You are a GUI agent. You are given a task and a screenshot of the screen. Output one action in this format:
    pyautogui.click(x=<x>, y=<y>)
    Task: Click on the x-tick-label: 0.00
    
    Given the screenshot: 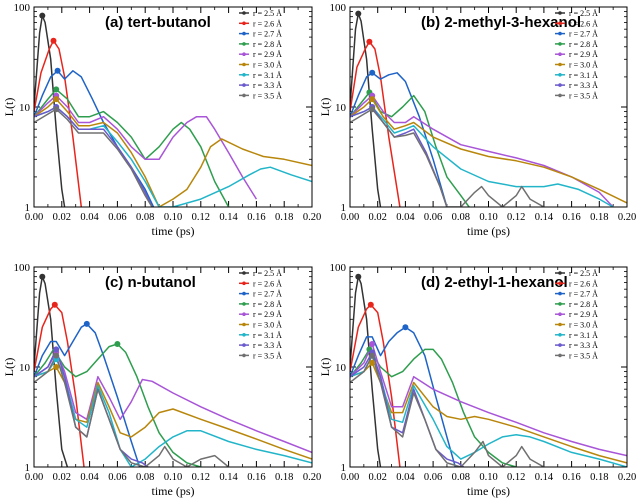 What is the action you would take?
    pyautogui.click(x=350, y=477)
    